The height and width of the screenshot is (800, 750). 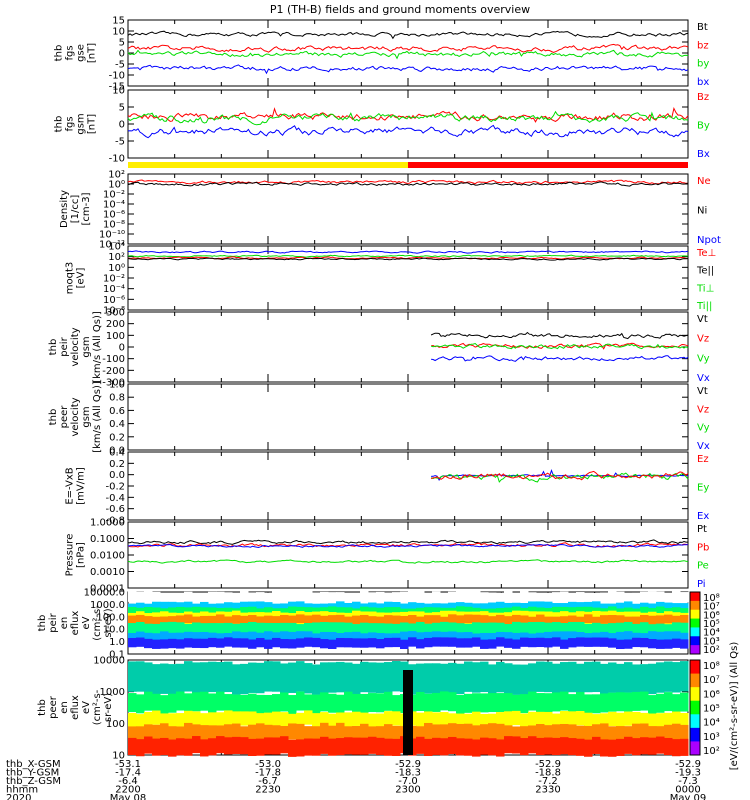 I want to click on y-tick-label: 0.0, so click(x=117, y=475).